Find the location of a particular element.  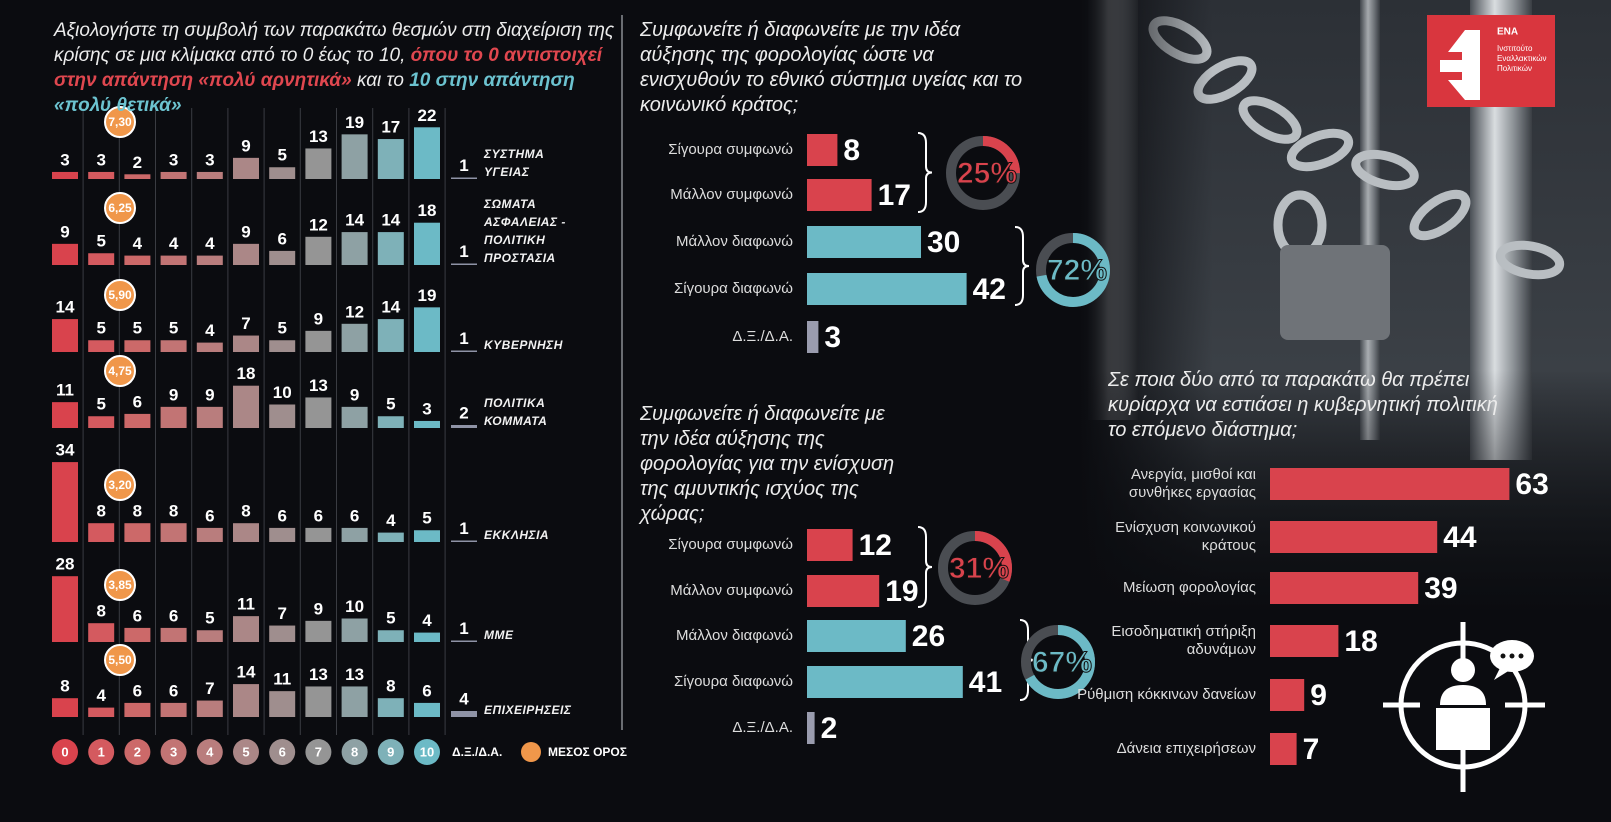

mean-label: 3,85 is located at coordinates (120, 585).